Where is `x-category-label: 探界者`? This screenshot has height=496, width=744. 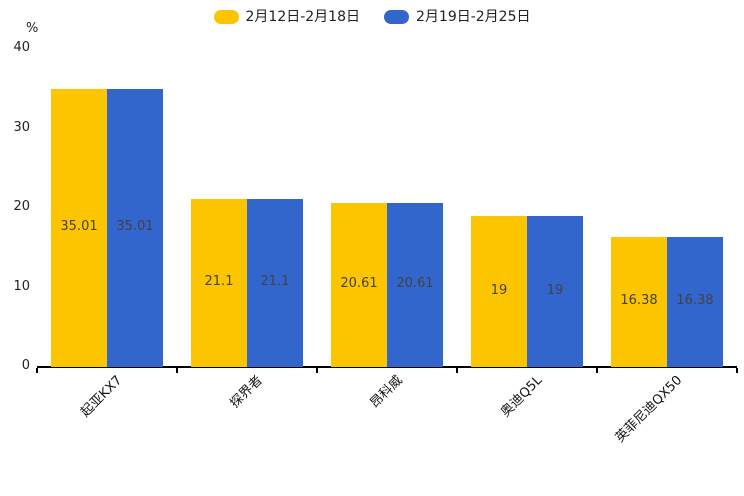 x-category-label: 探界者 is located at coordinates (246, 392).